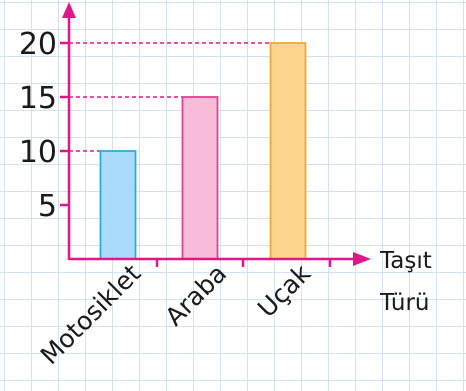 The width and height of the screenshot is (466, 391). I want to click on category-label: Motosiklet, so click(91, 315).